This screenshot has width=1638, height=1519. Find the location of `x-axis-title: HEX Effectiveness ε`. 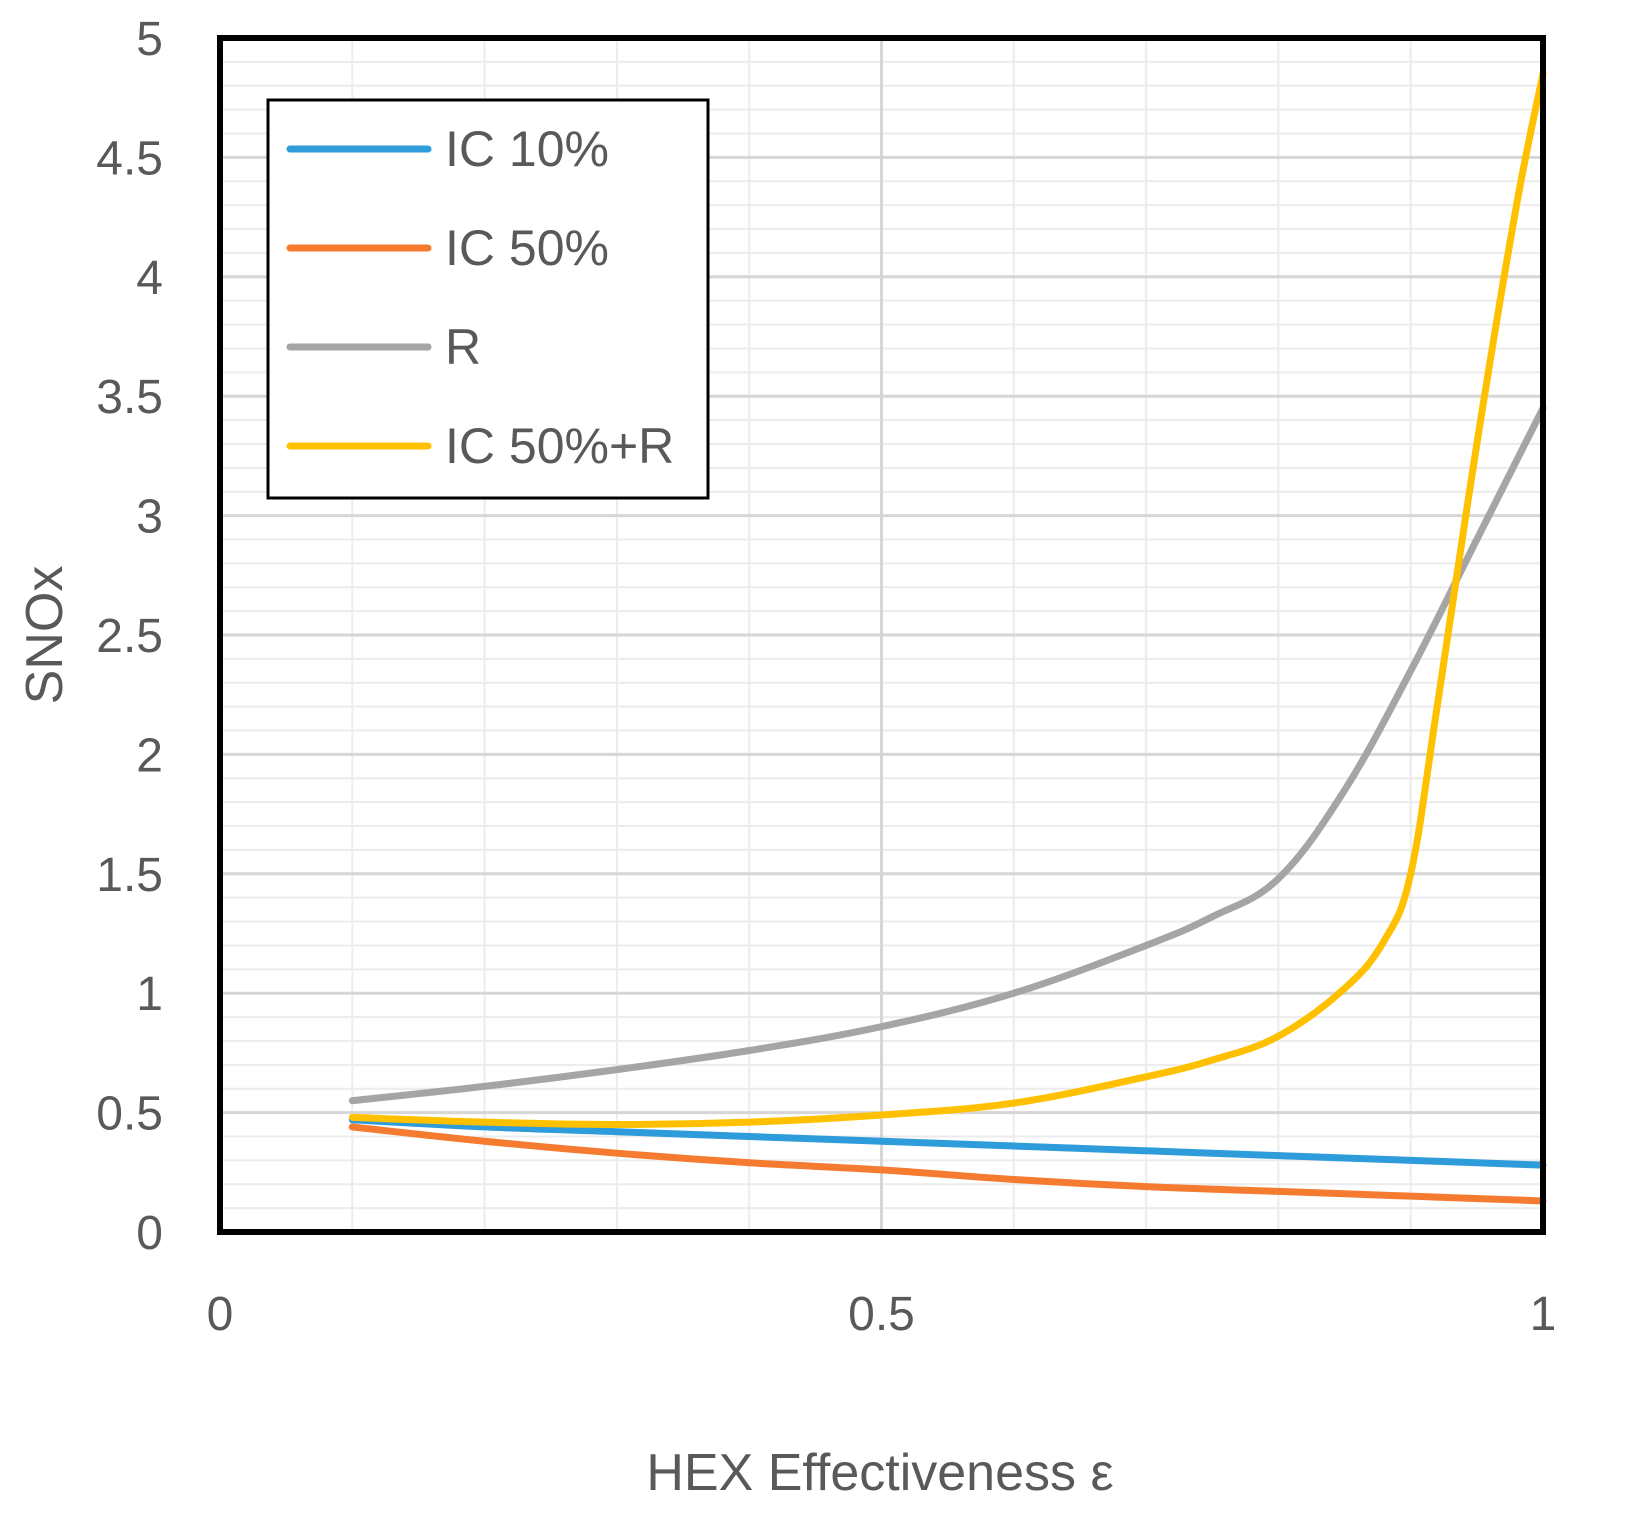

x-axis-title: HEX Effectiveness ε is located at coordinates (879, 1473).